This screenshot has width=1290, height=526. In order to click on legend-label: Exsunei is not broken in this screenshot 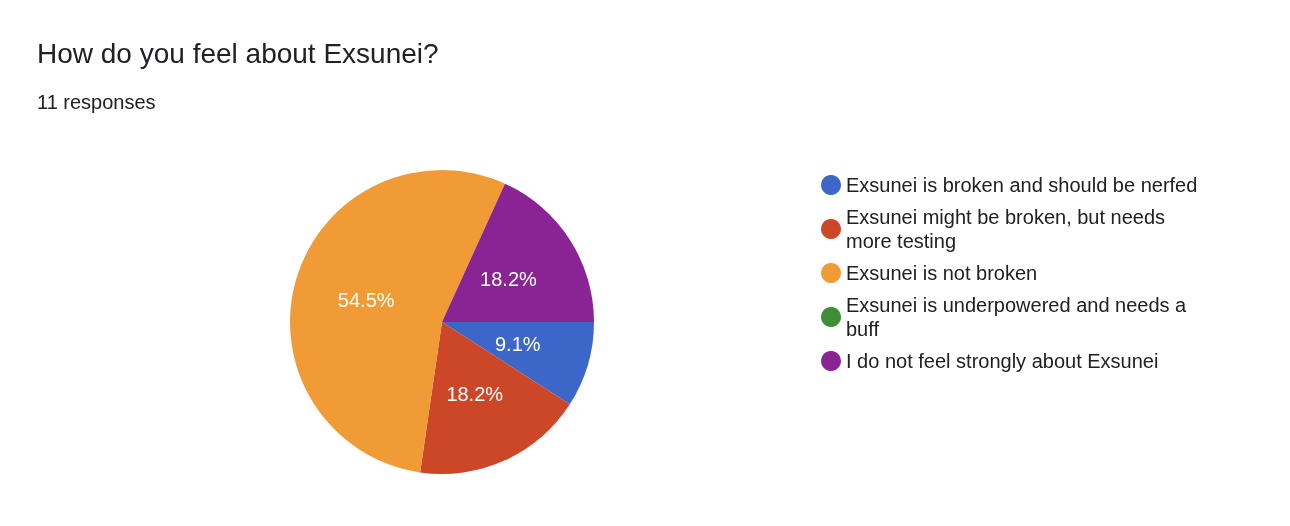, I will do `click(942, 273)`.